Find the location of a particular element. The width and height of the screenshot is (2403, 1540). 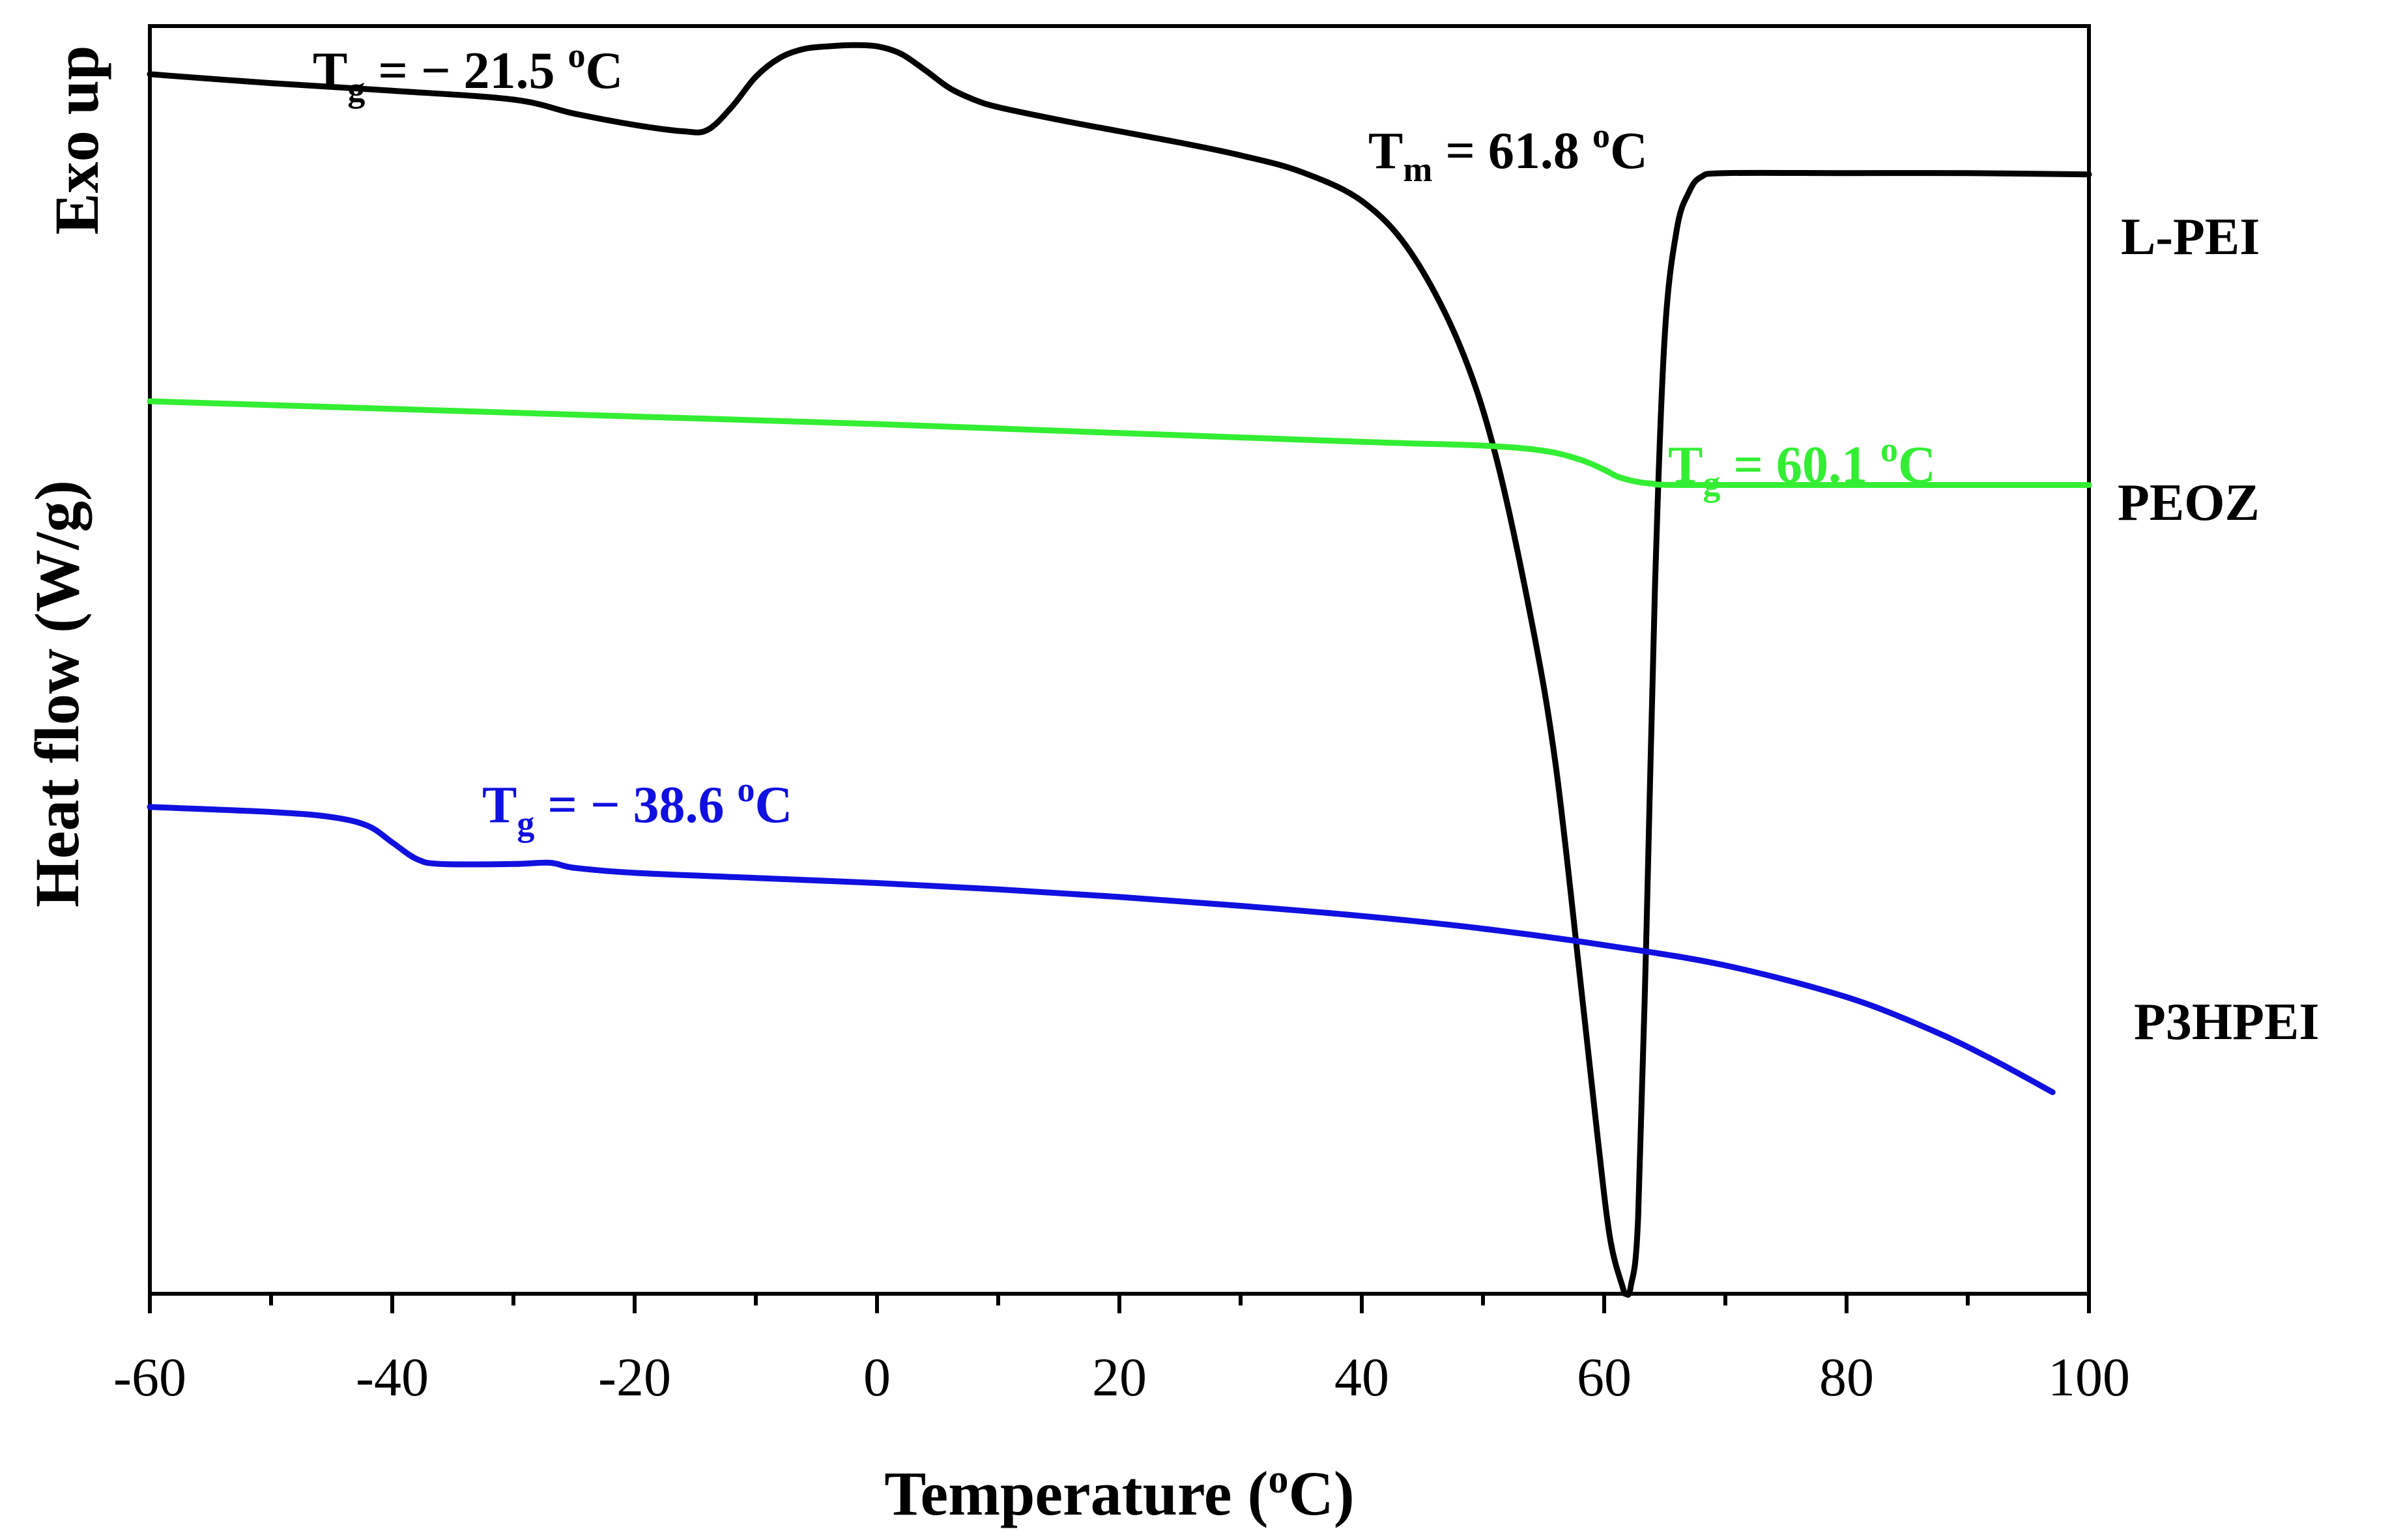

anno-lpei-tm-sup: o is located at coordinates (1601, 135).